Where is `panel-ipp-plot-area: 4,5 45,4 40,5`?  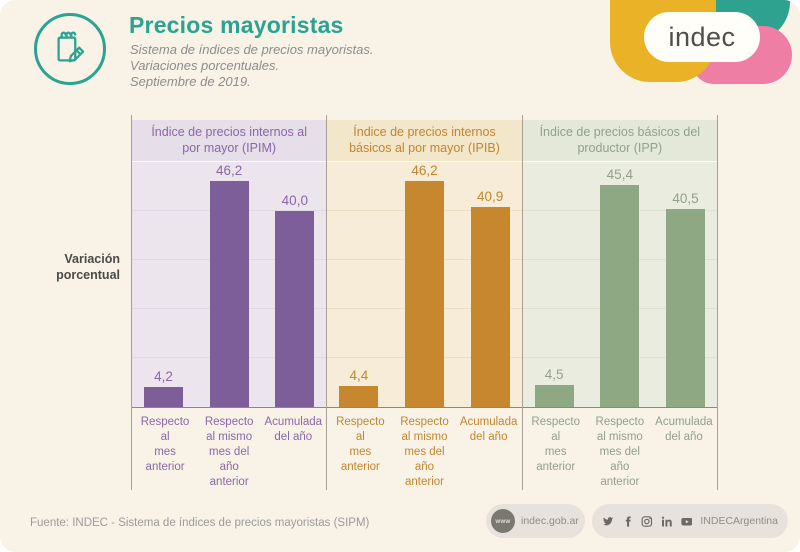
panel-ipp-plot-area: 4,5 45,4 40,5 is located at coordinates (619, 285).